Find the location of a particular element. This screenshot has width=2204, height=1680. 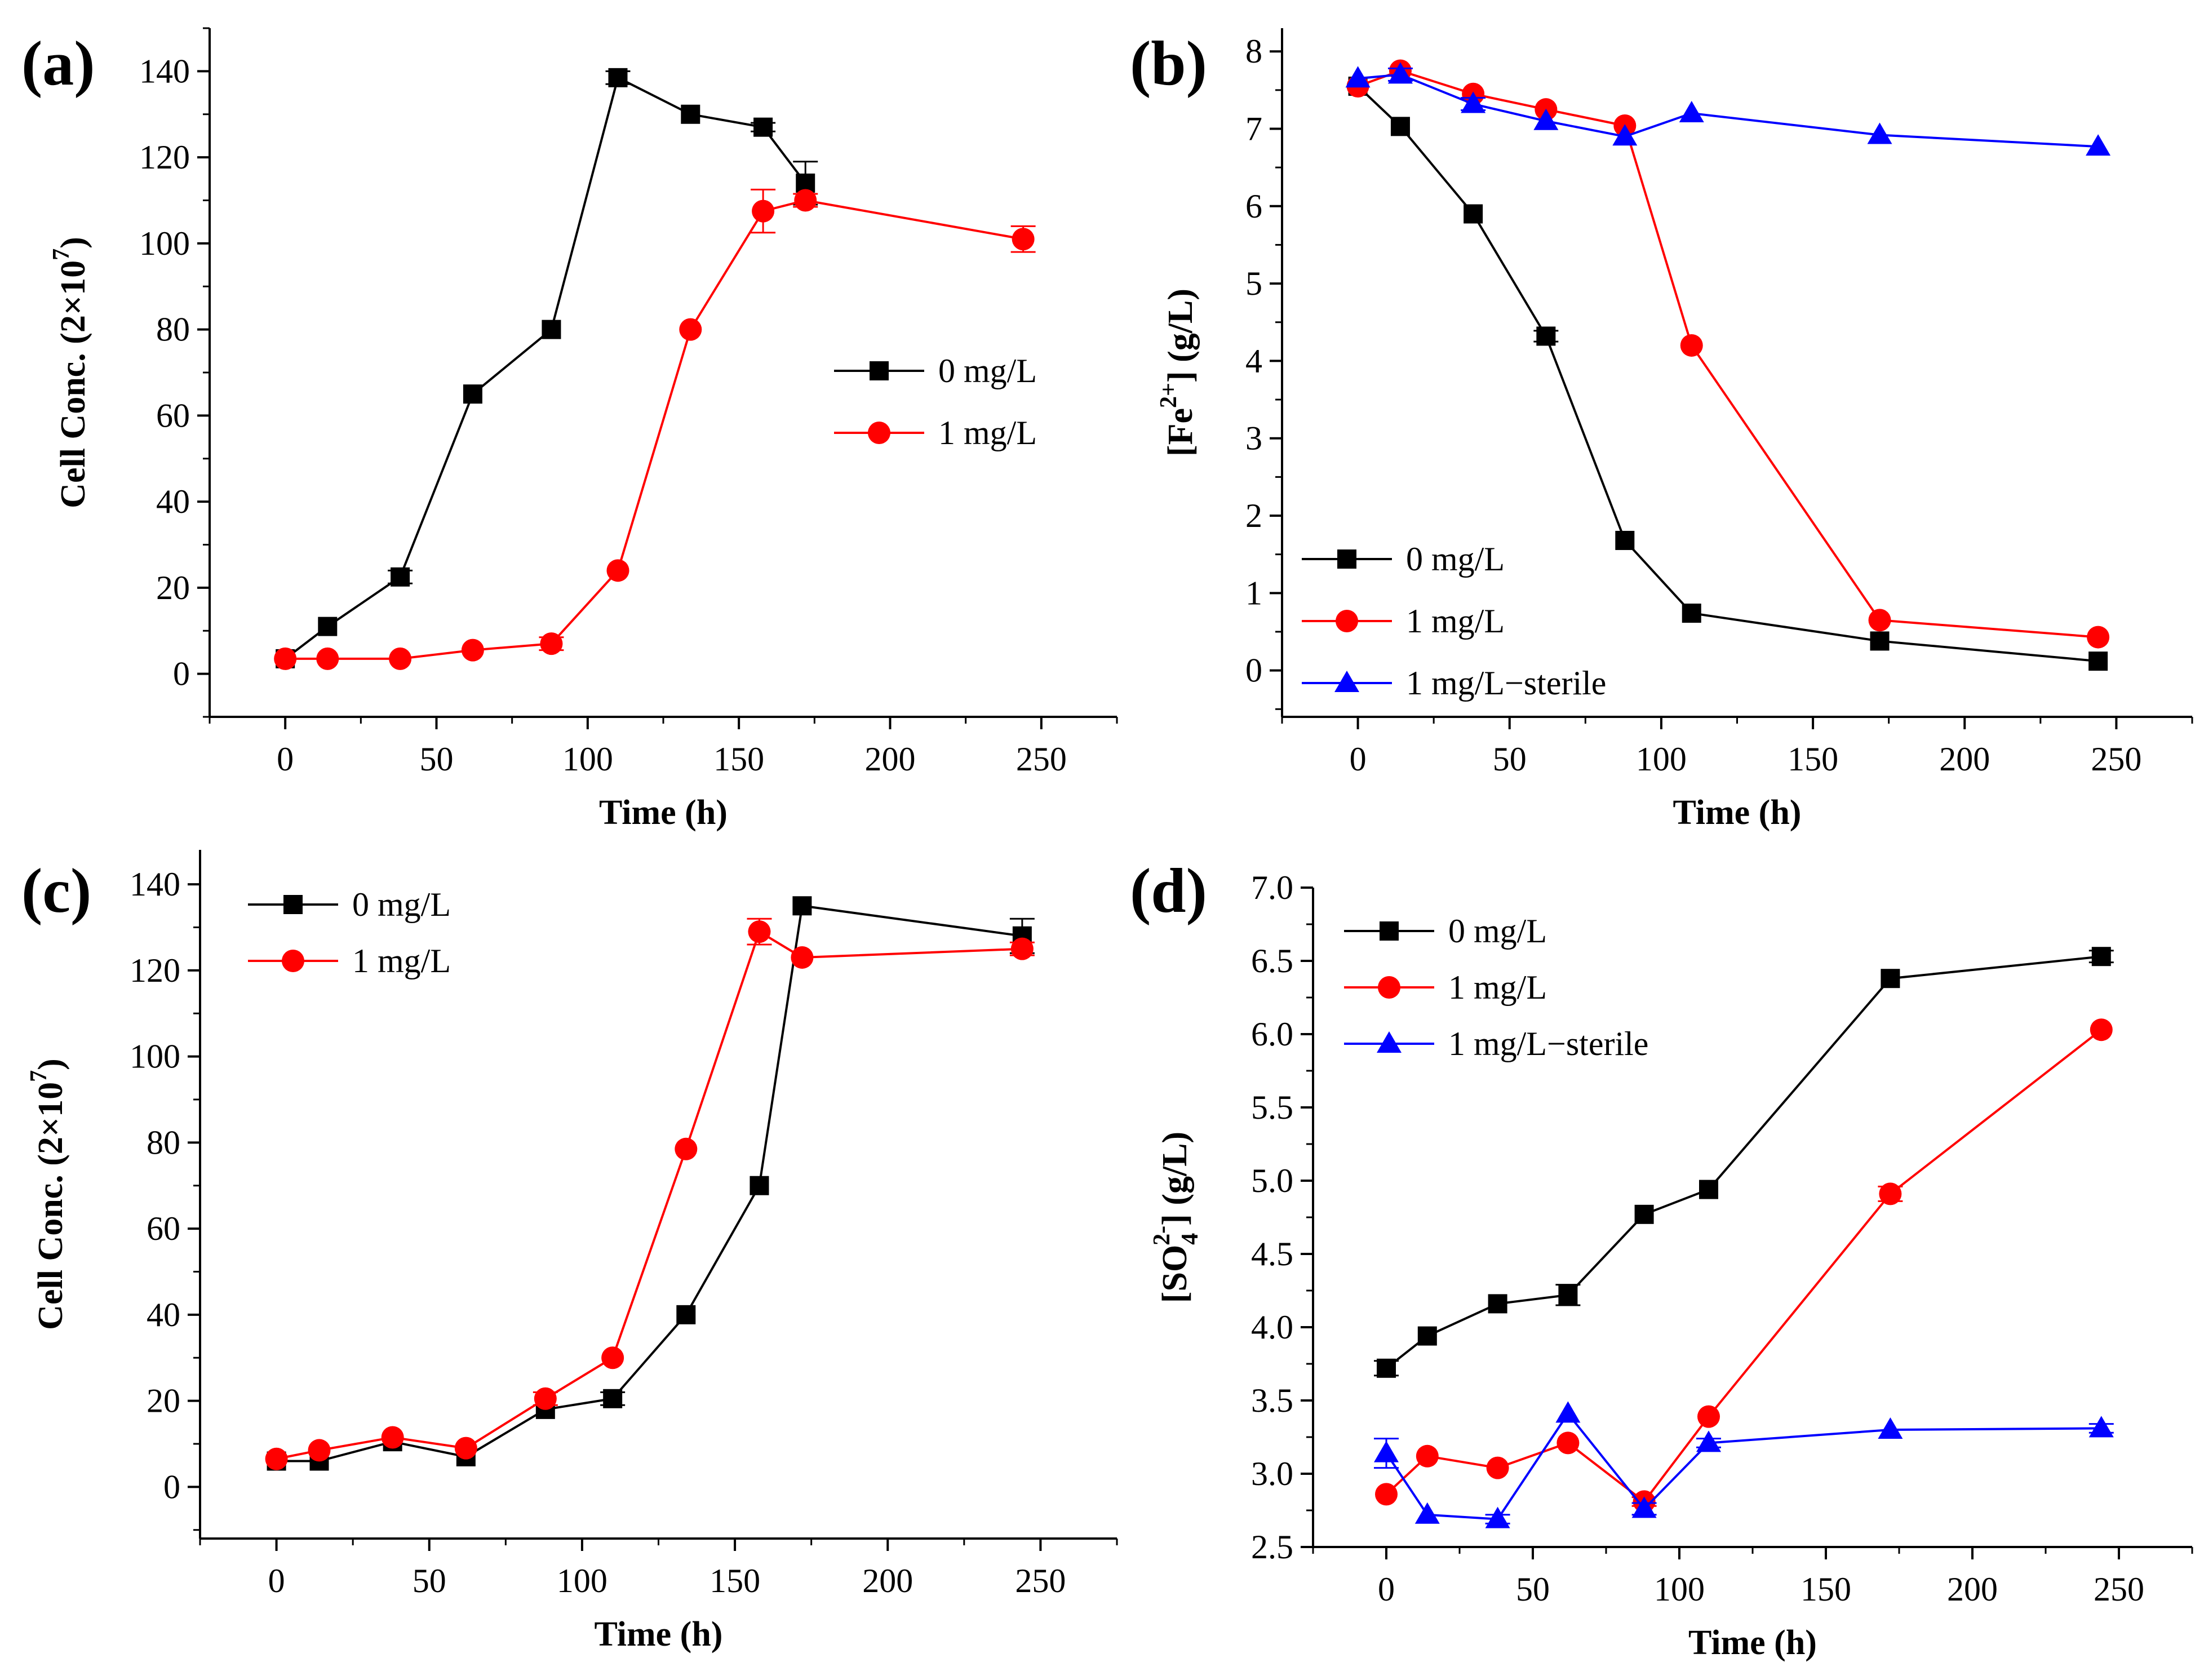

legend-entry: 1 mg/L−sterile is located at coordinates (1496, 1043).